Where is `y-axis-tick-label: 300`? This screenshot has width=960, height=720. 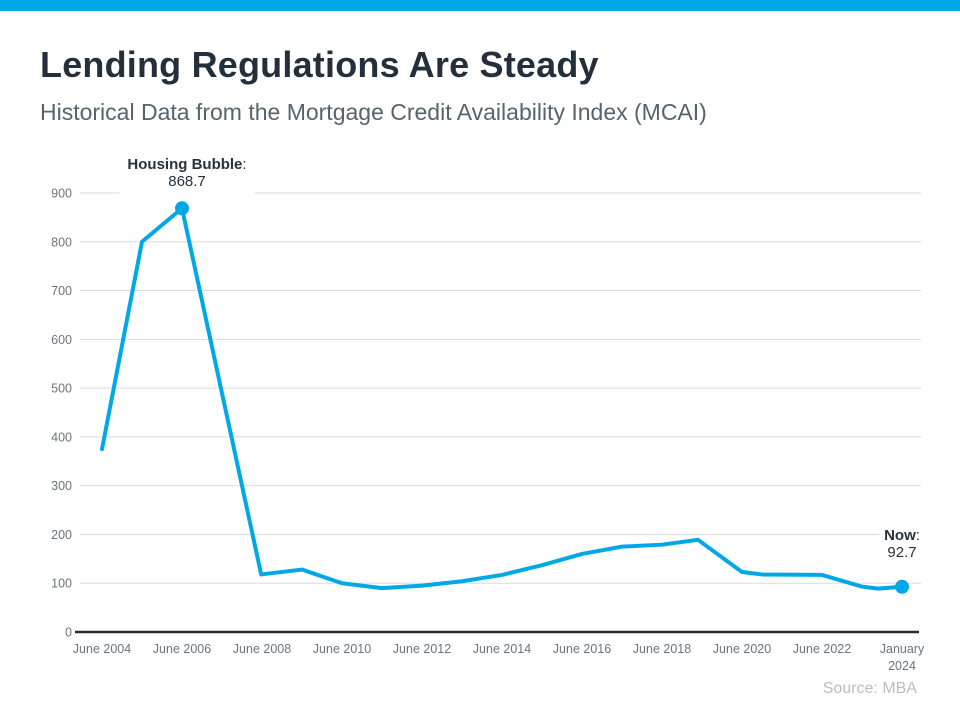
y-axis-tick-label: 300 is located at coordinates (61, 486).